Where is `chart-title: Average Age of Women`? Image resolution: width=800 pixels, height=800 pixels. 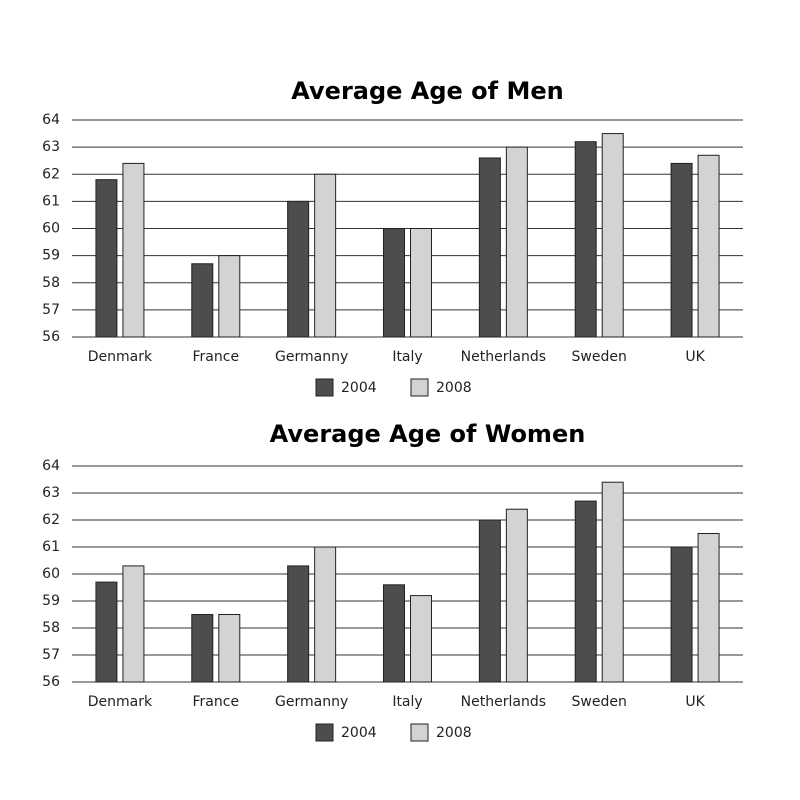 chart-title: Average Age of Women is located at coordinates (428, 434).